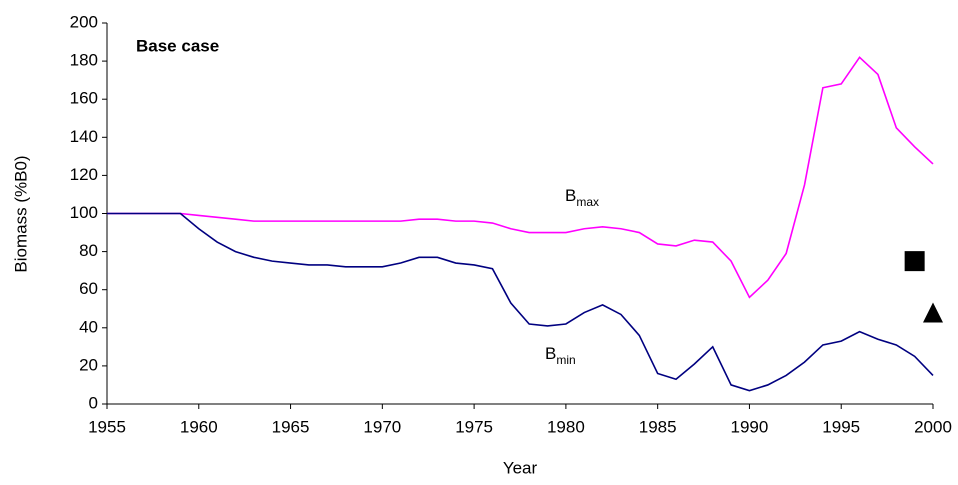  I want to click on series-label-subscript: min, so click(565, 360).